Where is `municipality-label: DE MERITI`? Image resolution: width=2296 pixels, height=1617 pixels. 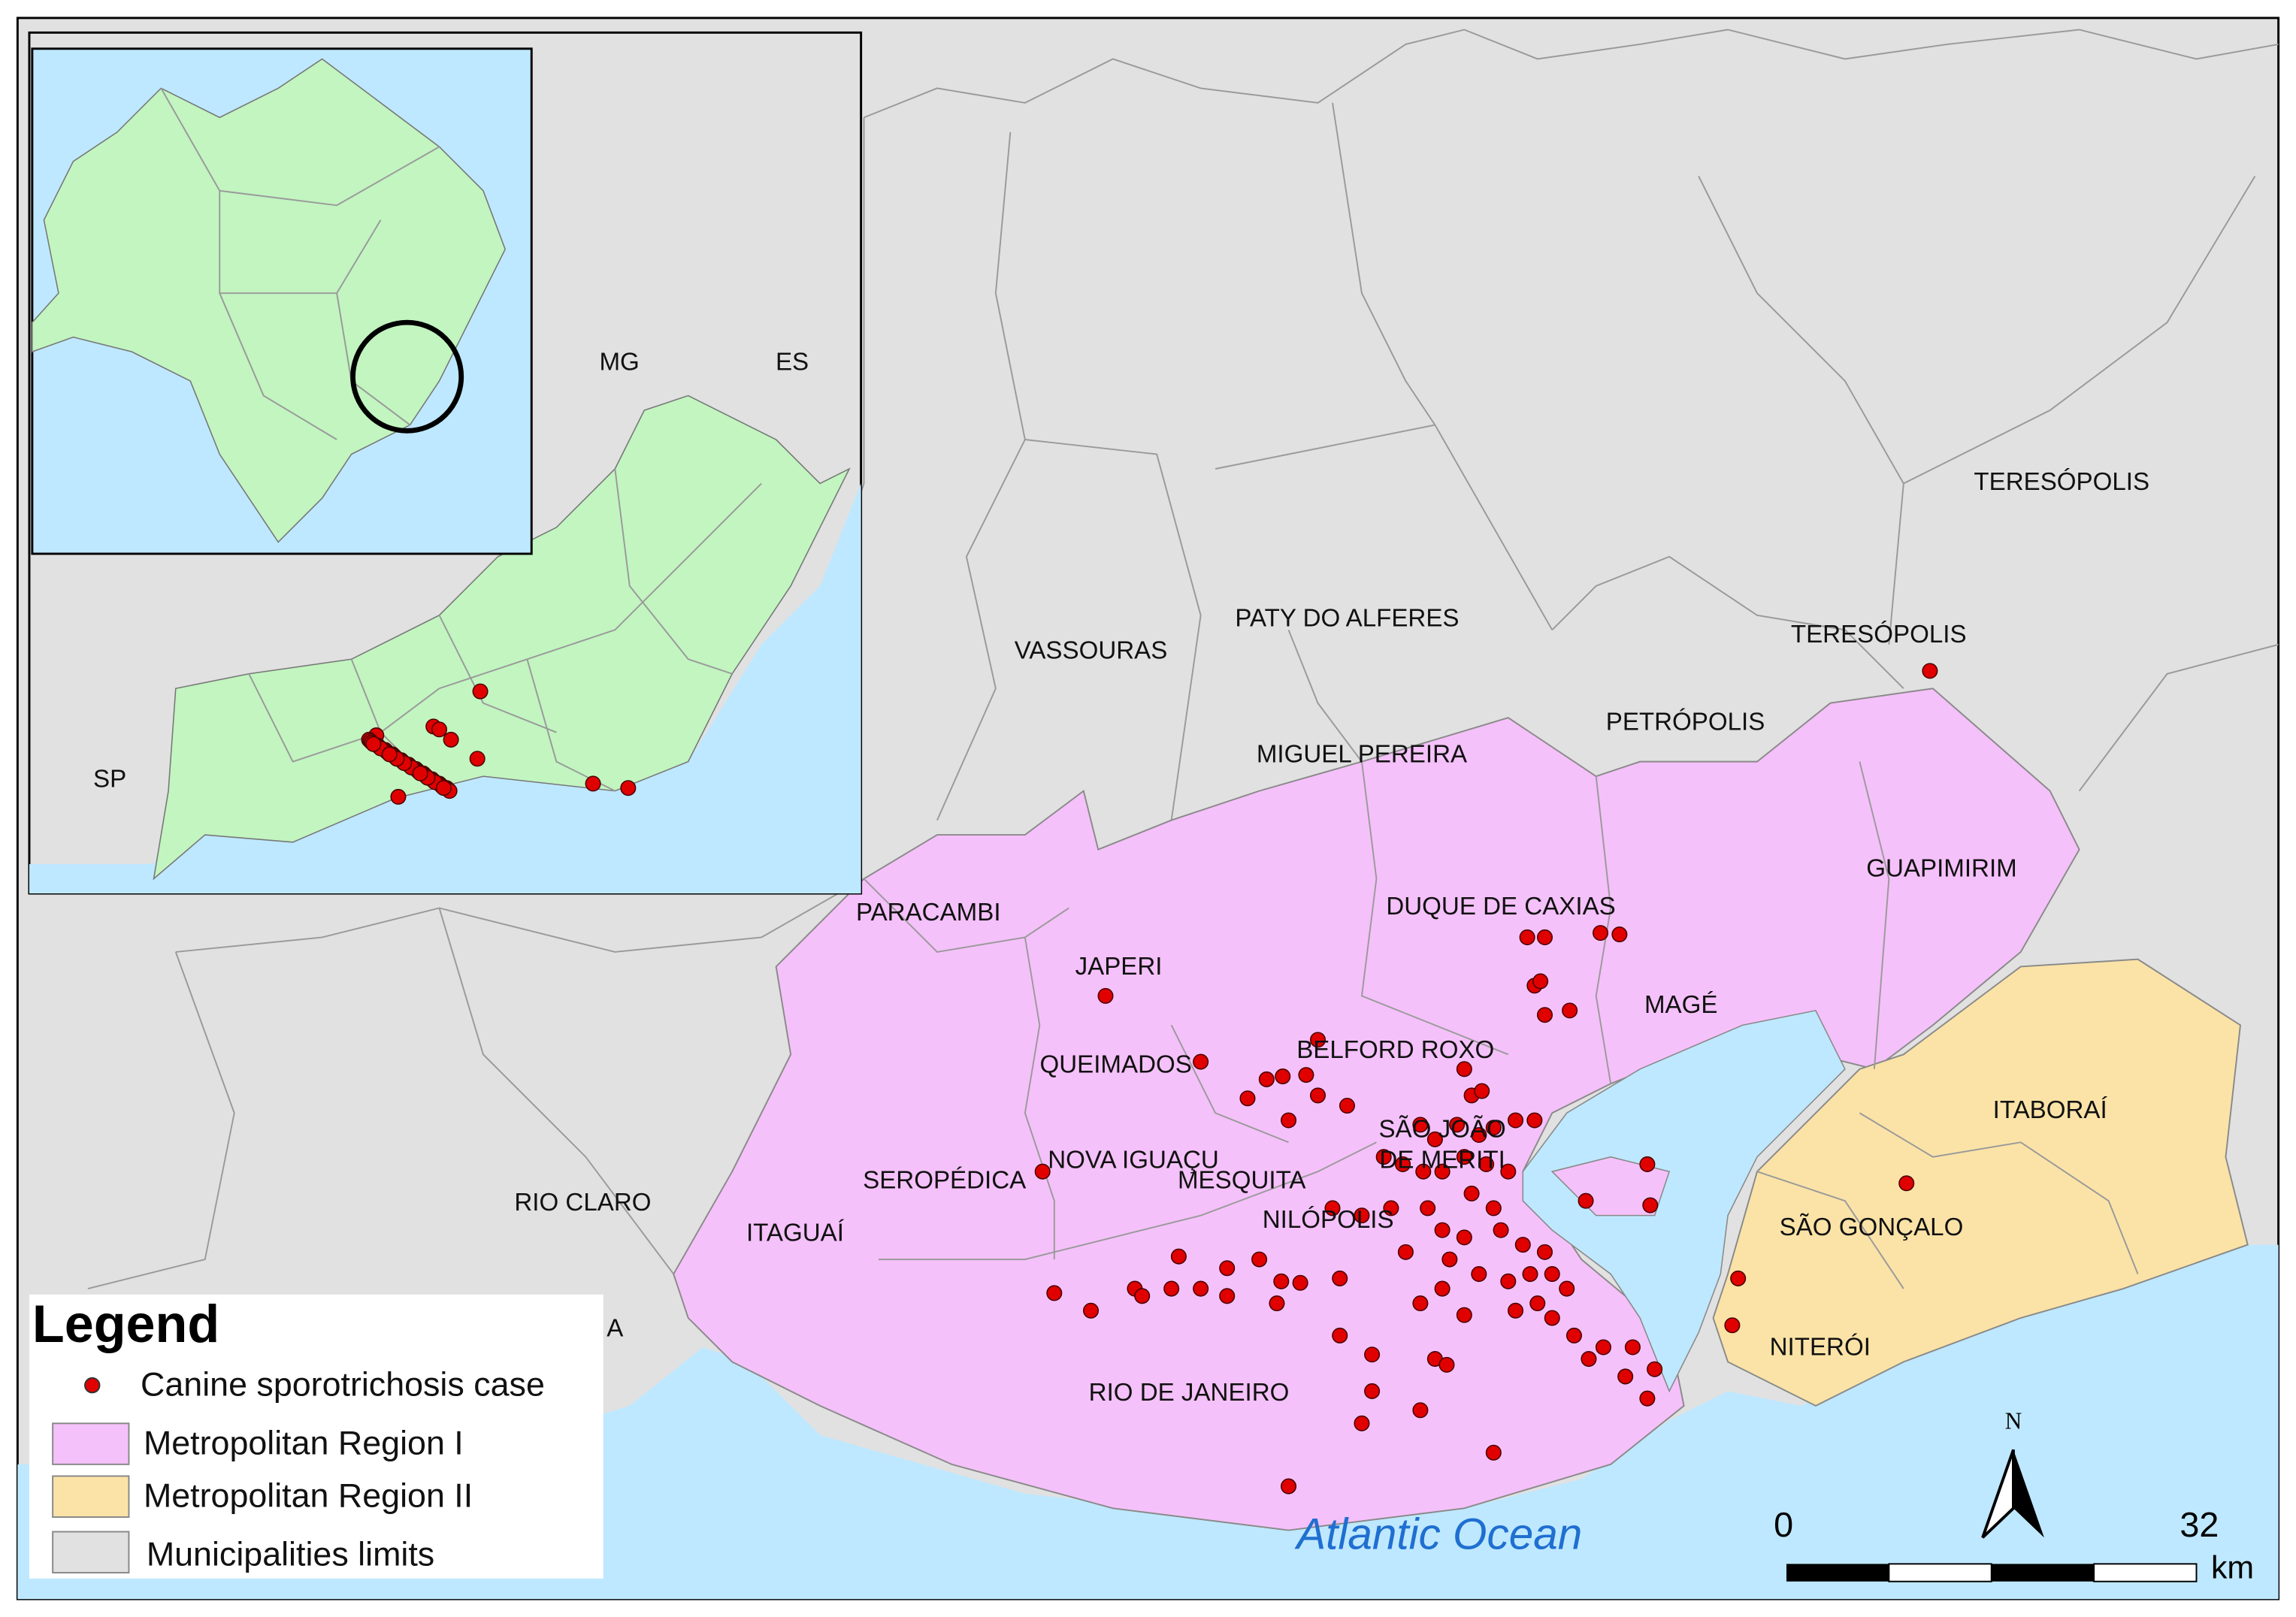
municipality-label: DE MERITI is located at coordinates (1442, 1160).